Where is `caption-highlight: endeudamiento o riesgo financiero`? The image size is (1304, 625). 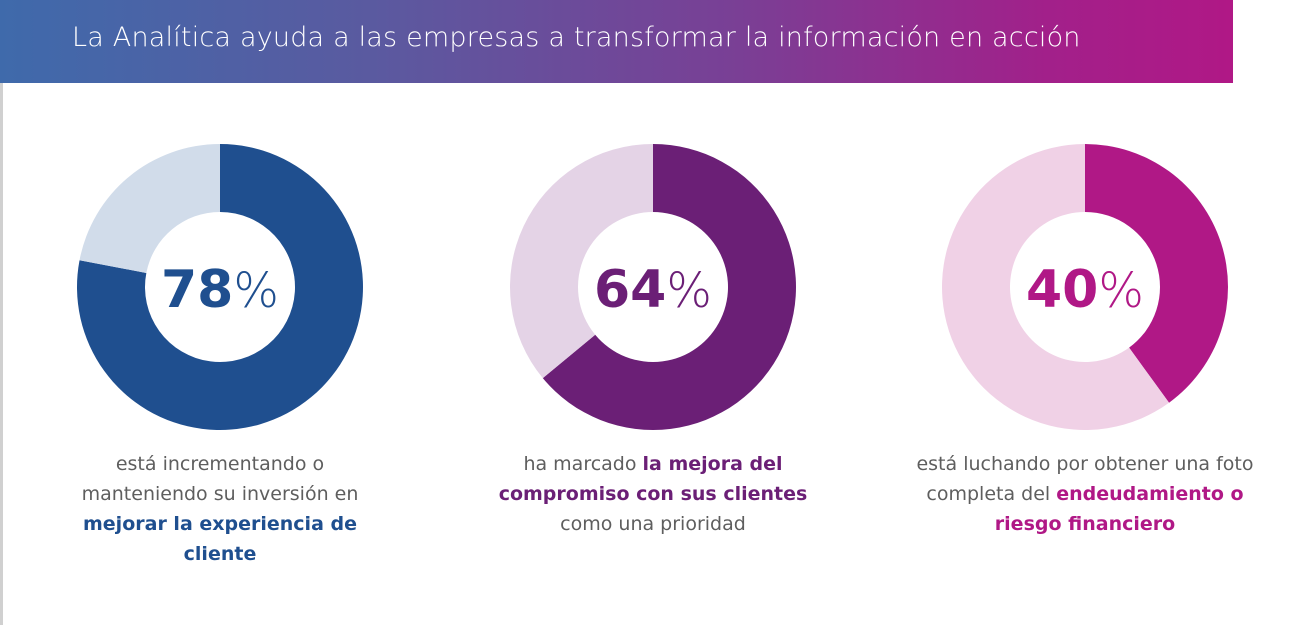 caption-highlight: endeudamiento o riesgo financiero is located at coordinates (1119, 509).